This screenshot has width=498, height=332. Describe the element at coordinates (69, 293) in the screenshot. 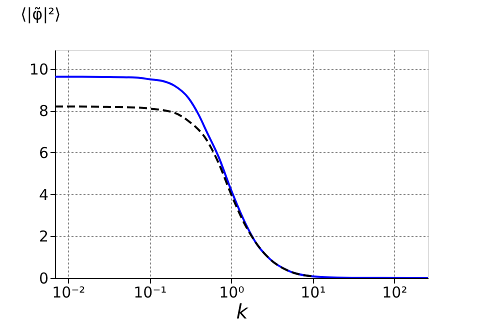

I see `x-tick-label: 10⁻²` at that location.